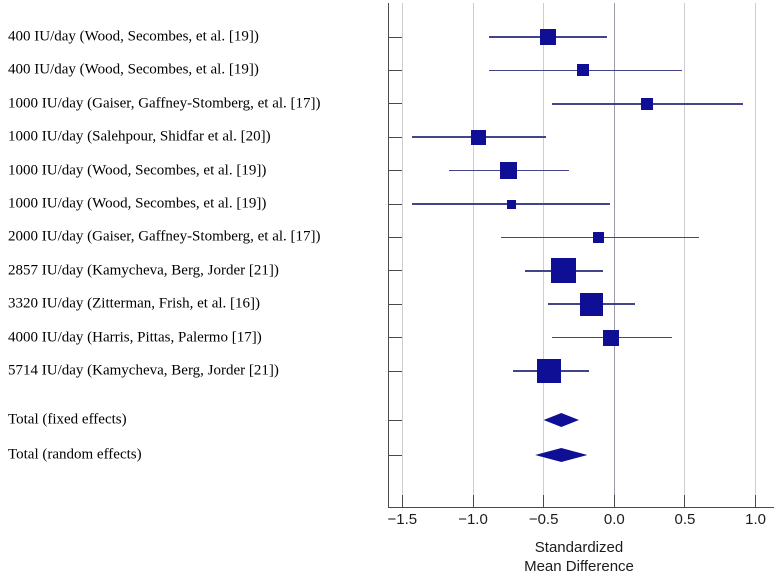  What do you see at coordinates (614, 519) in the screenshot?
I see `x-tick-label: 0.0` at bounding box center [614, 519].